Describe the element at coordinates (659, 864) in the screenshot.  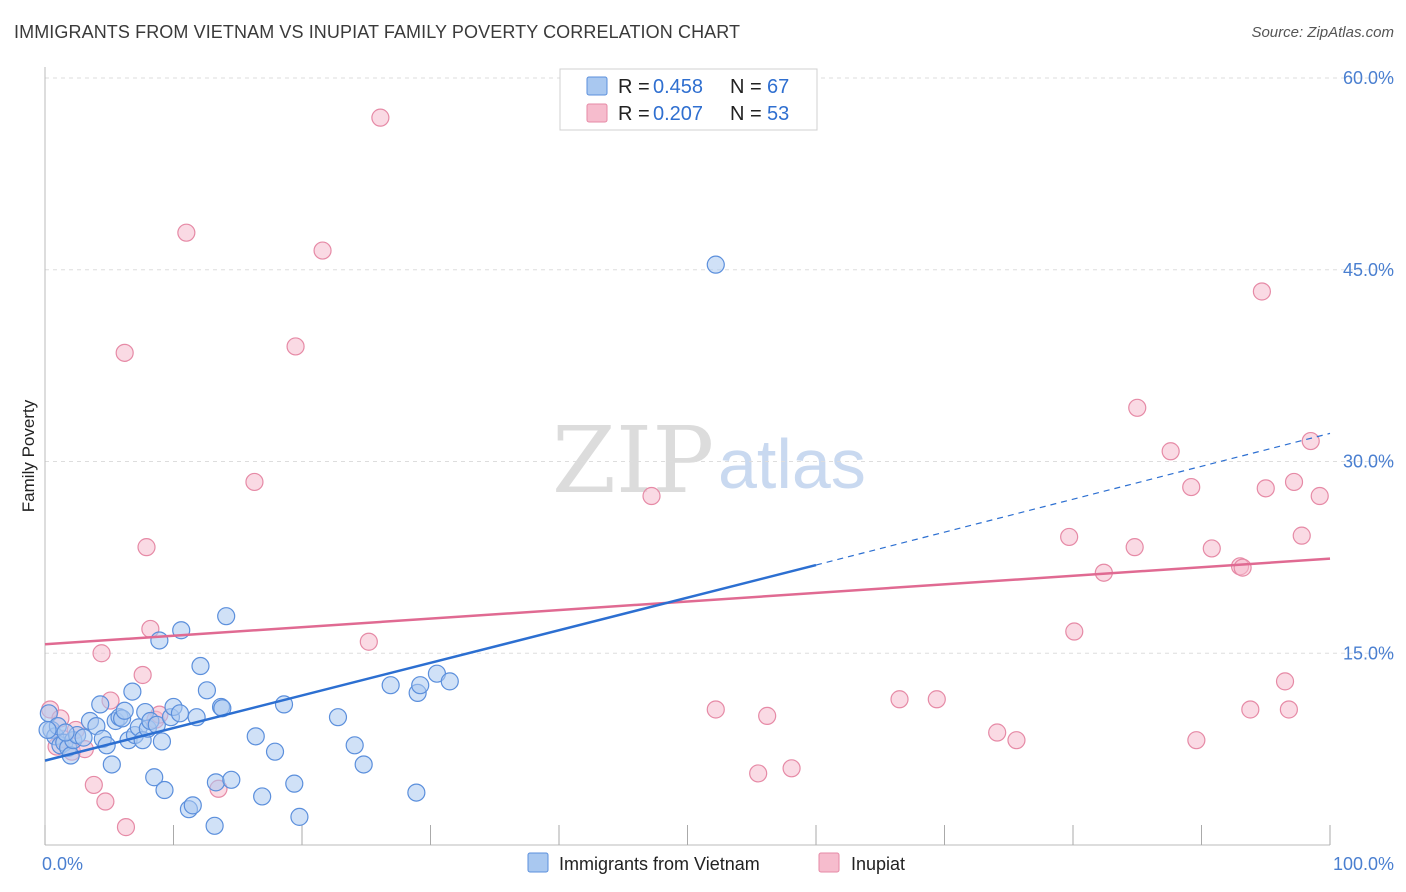
I see `bottom-legend-label-vietnam: Immigrants from Vietnam` at that location.